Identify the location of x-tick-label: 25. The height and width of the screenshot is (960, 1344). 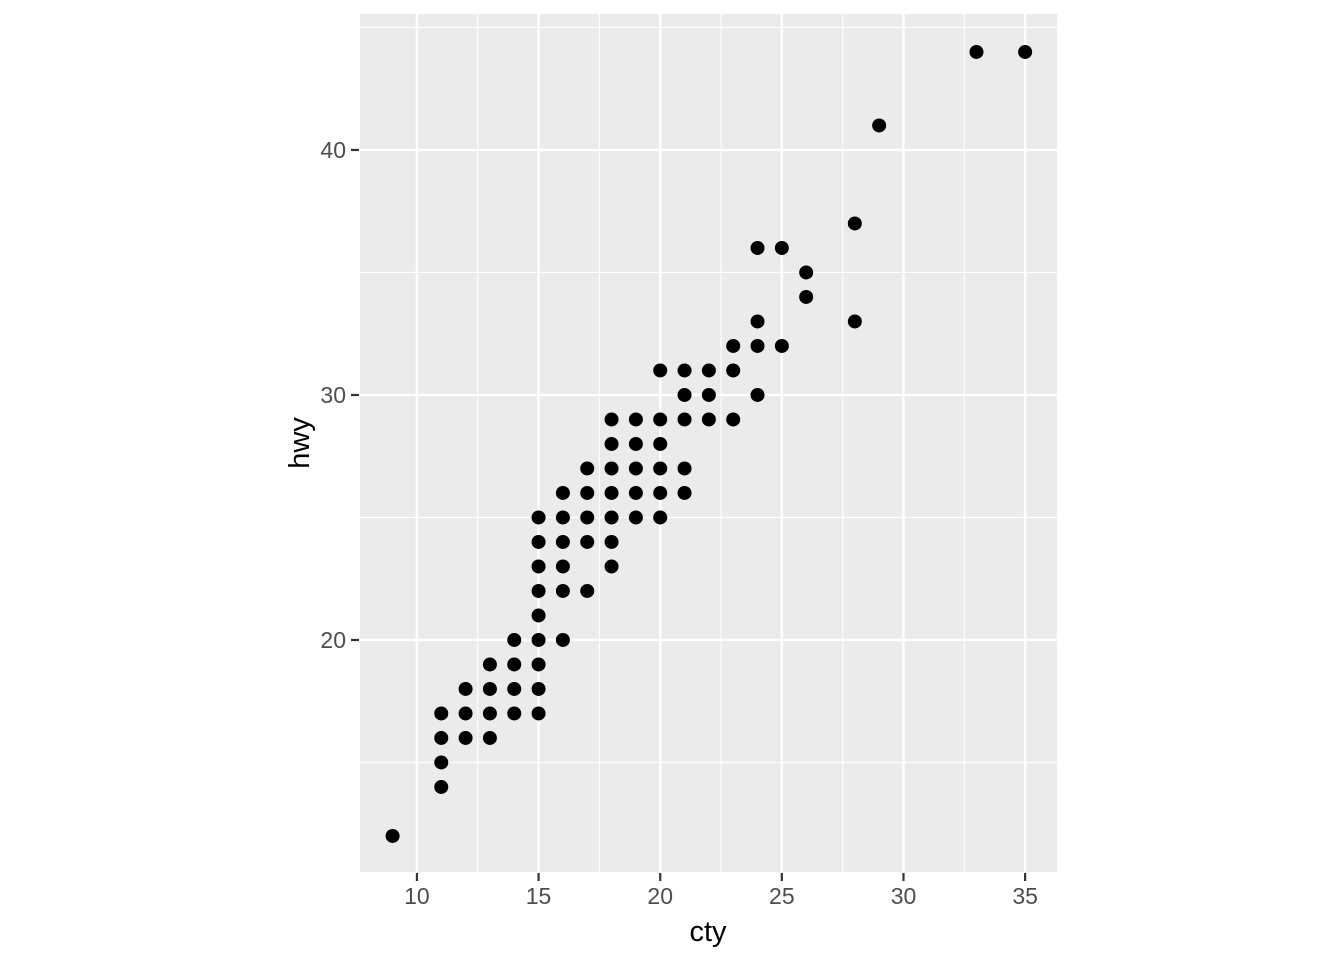
(782, 896).